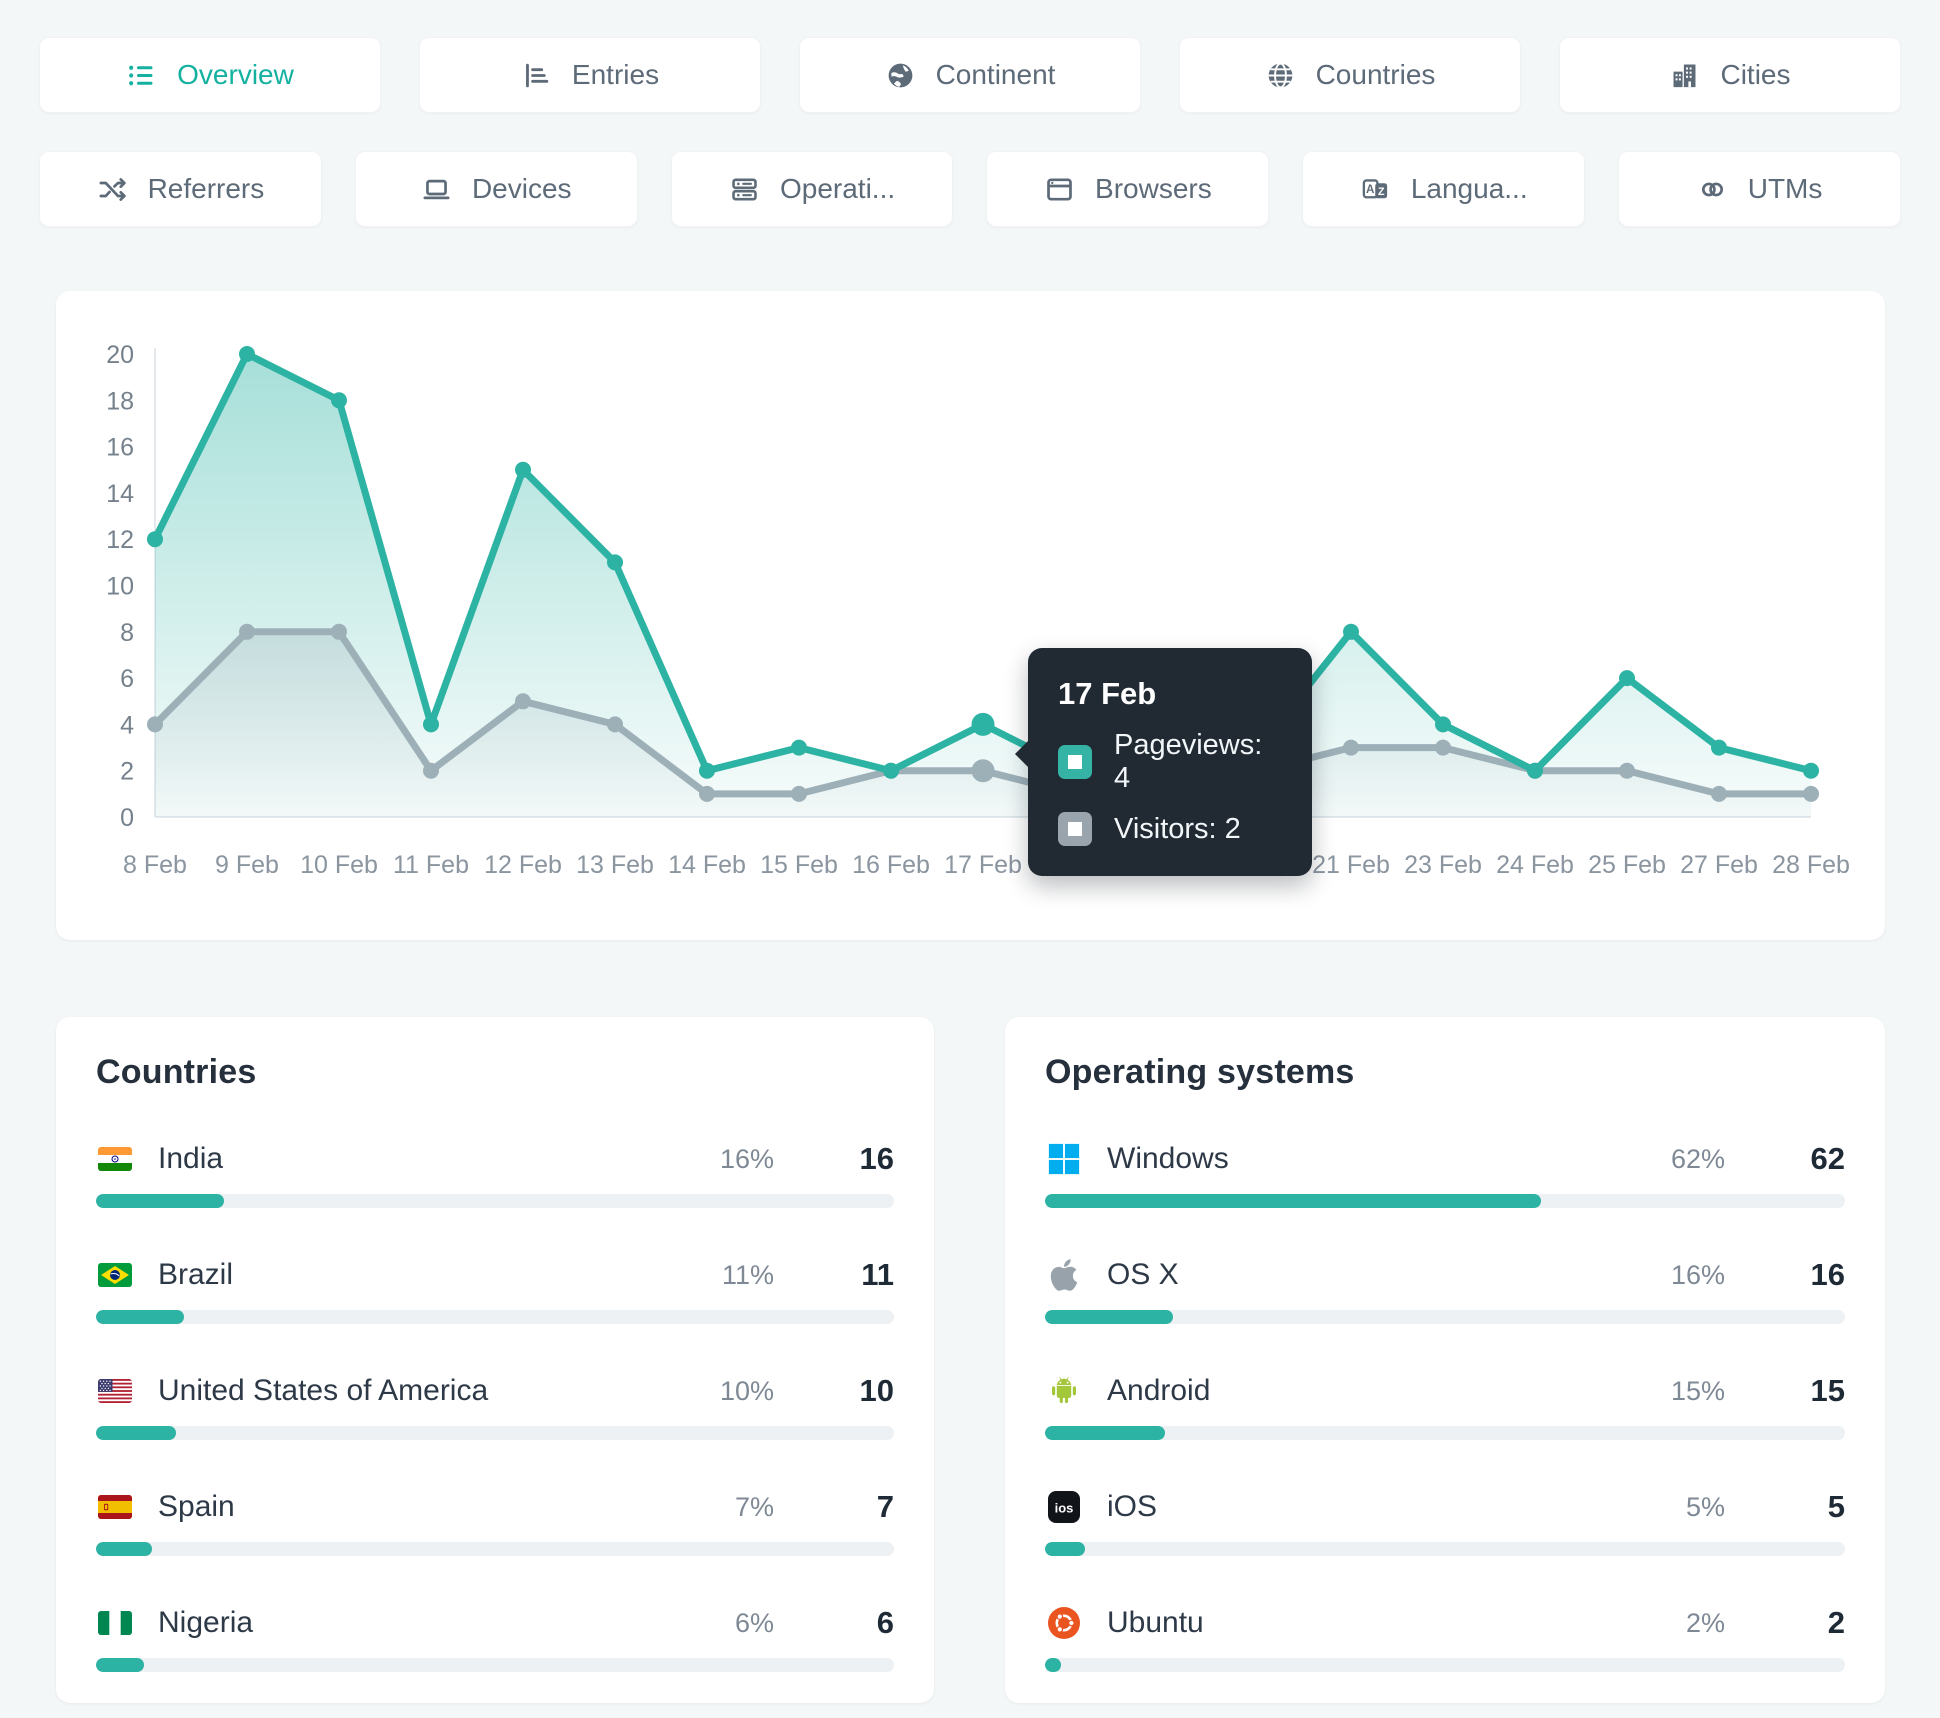 The width and height of the screenshot is (1940, 1718). Describe the element at coordinates (176, 1072) in the screenshot. I see `countries-title: Countries` at that location.